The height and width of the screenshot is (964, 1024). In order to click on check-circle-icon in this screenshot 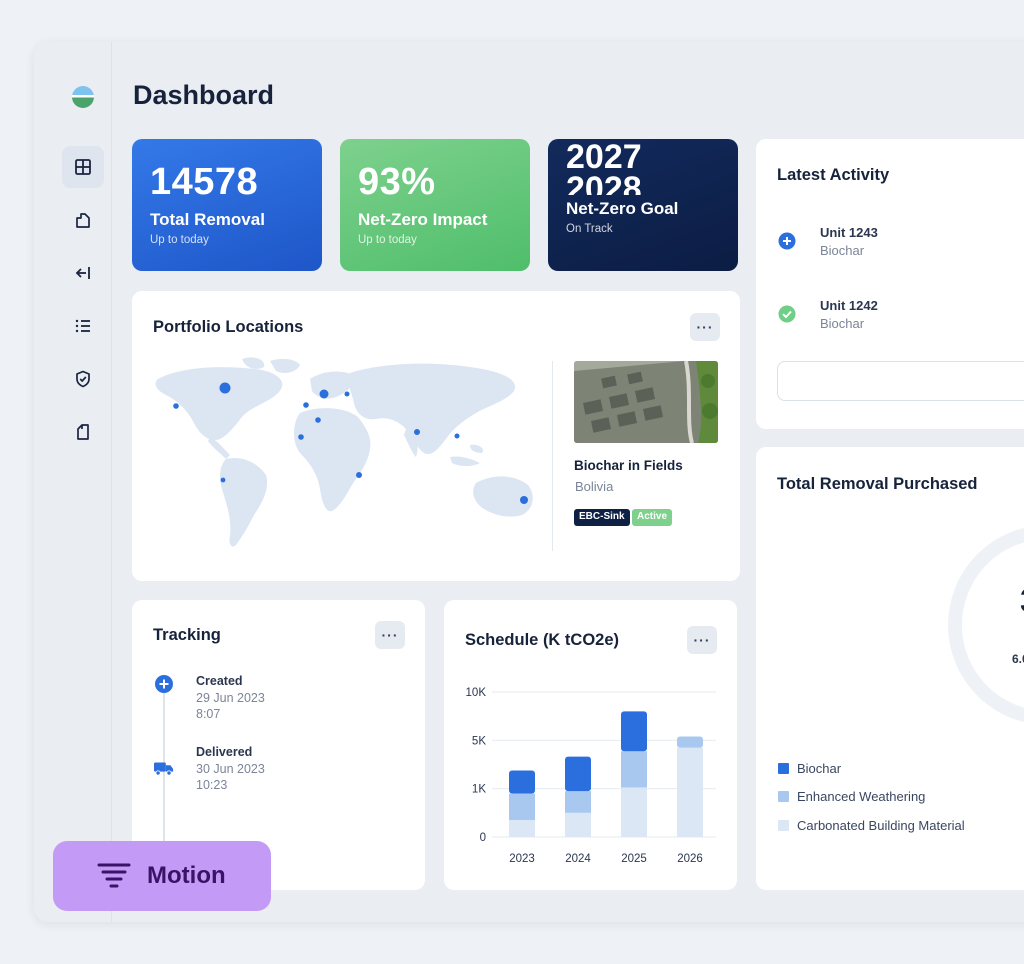, I will do `click(787, 314)`.